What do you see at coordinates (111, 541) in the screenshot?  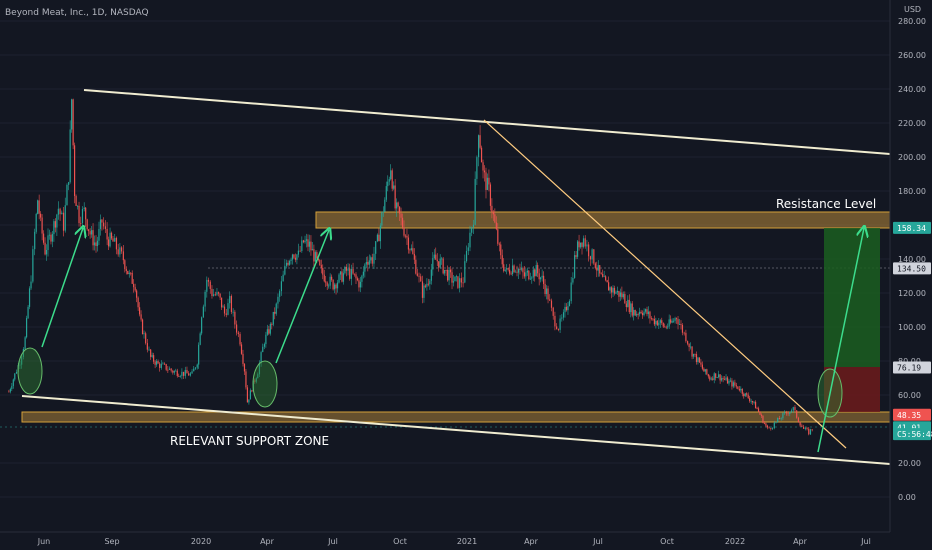 I see `time-tick-label: Sep` at bounding box center [111, 541].